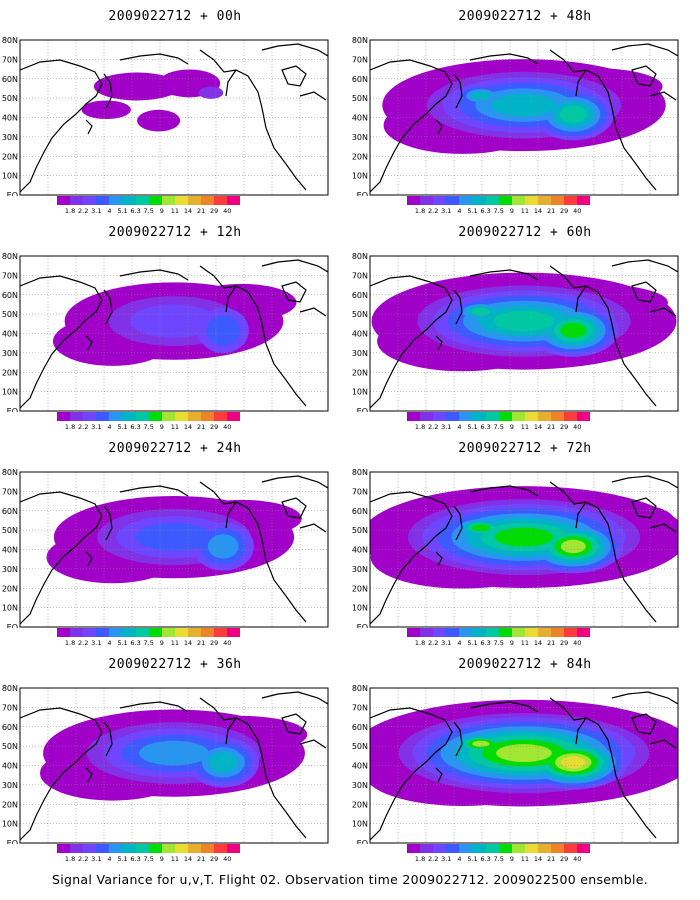 Image resolution: width=700 pixels, height=900 pixels. I want to click on colorbar-tick-label: 14, so click(538, 859).